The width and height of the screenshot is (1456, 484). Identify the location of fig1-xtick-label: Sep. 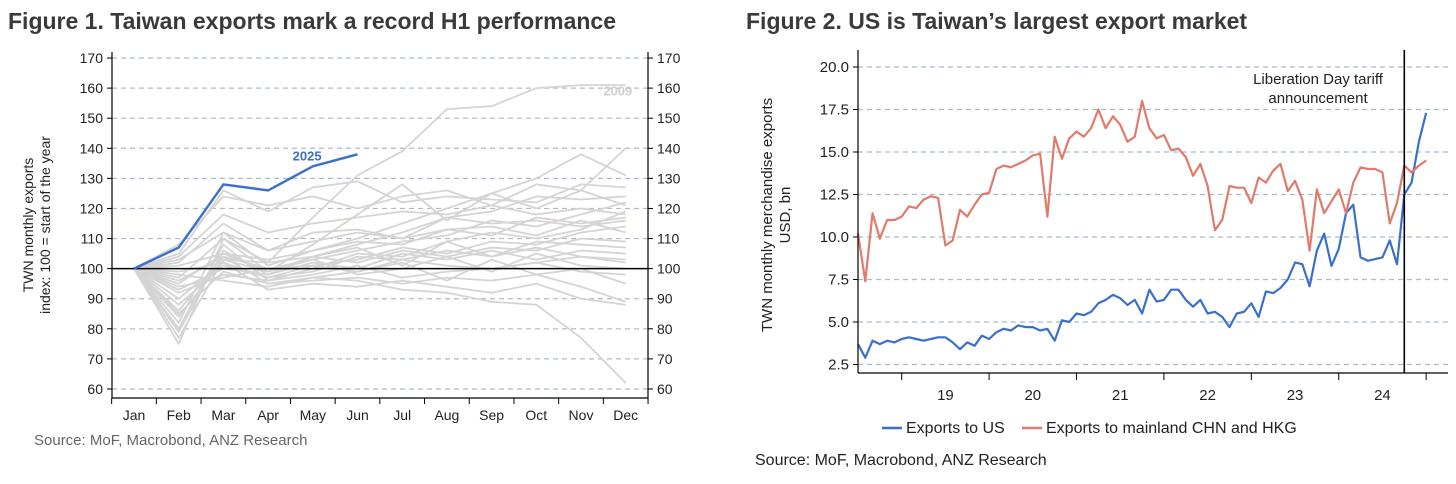
(491, 415).